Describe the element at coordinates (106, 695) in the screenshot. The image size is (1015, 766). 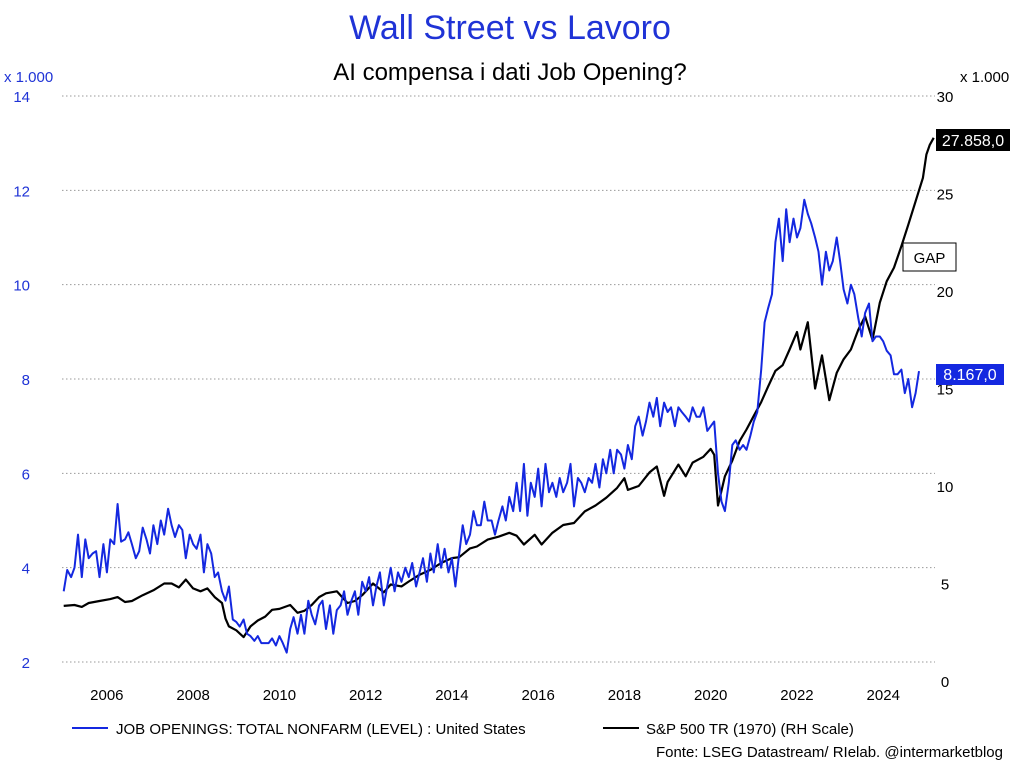
I see `x-tick-label: 2006` at that location.